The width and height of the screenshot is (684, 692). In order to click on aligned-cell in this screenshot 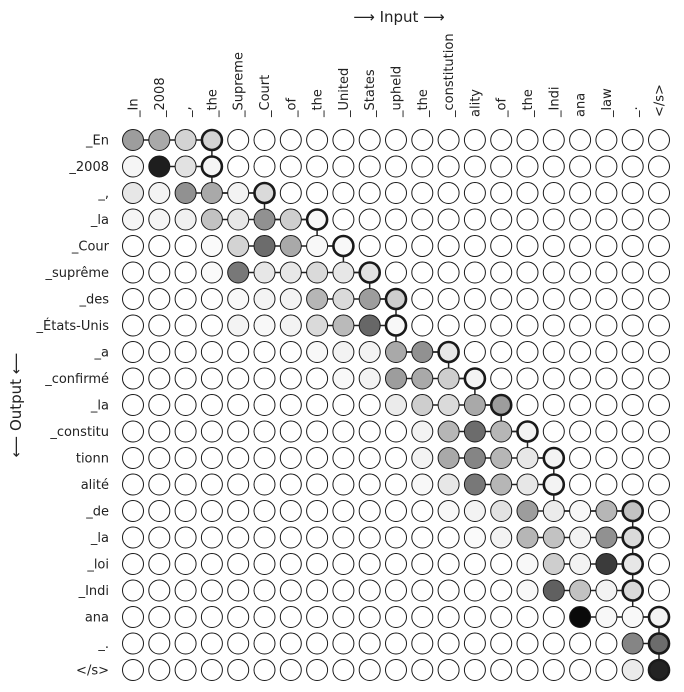, I will do `click(554, 484)`.